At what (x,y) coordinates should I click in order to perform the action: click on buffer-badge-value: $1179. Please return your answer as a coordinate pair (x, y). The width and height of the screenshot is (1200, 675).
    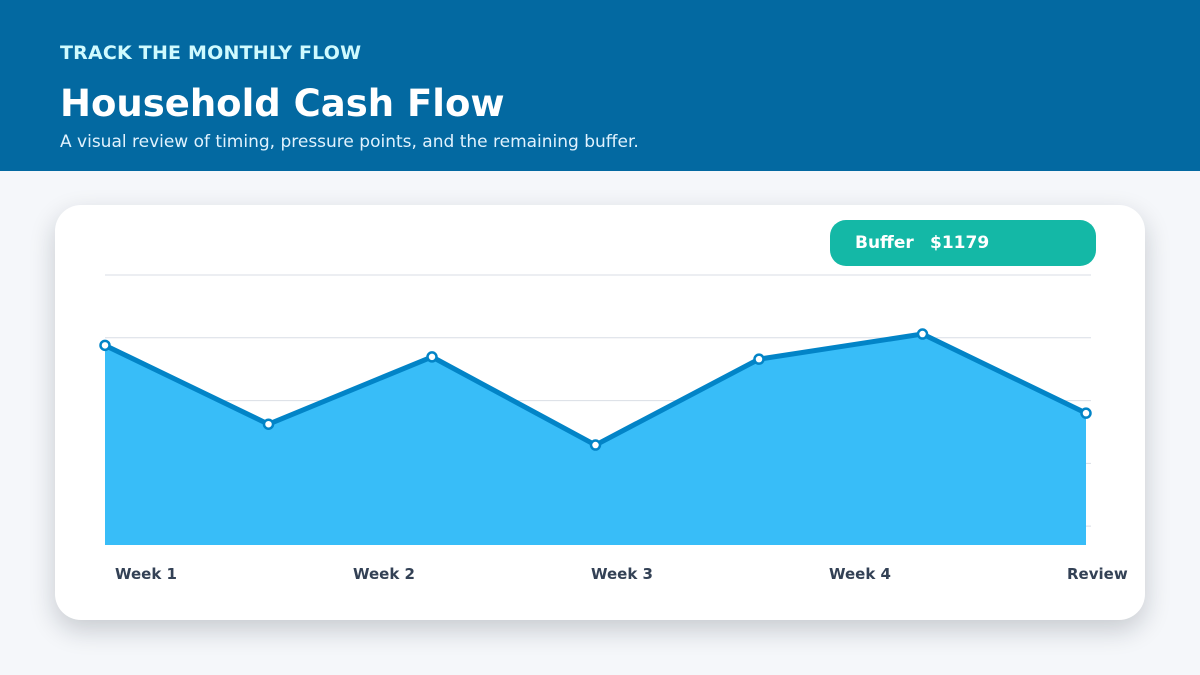
    Looking at the image, I should click on (960, 243).